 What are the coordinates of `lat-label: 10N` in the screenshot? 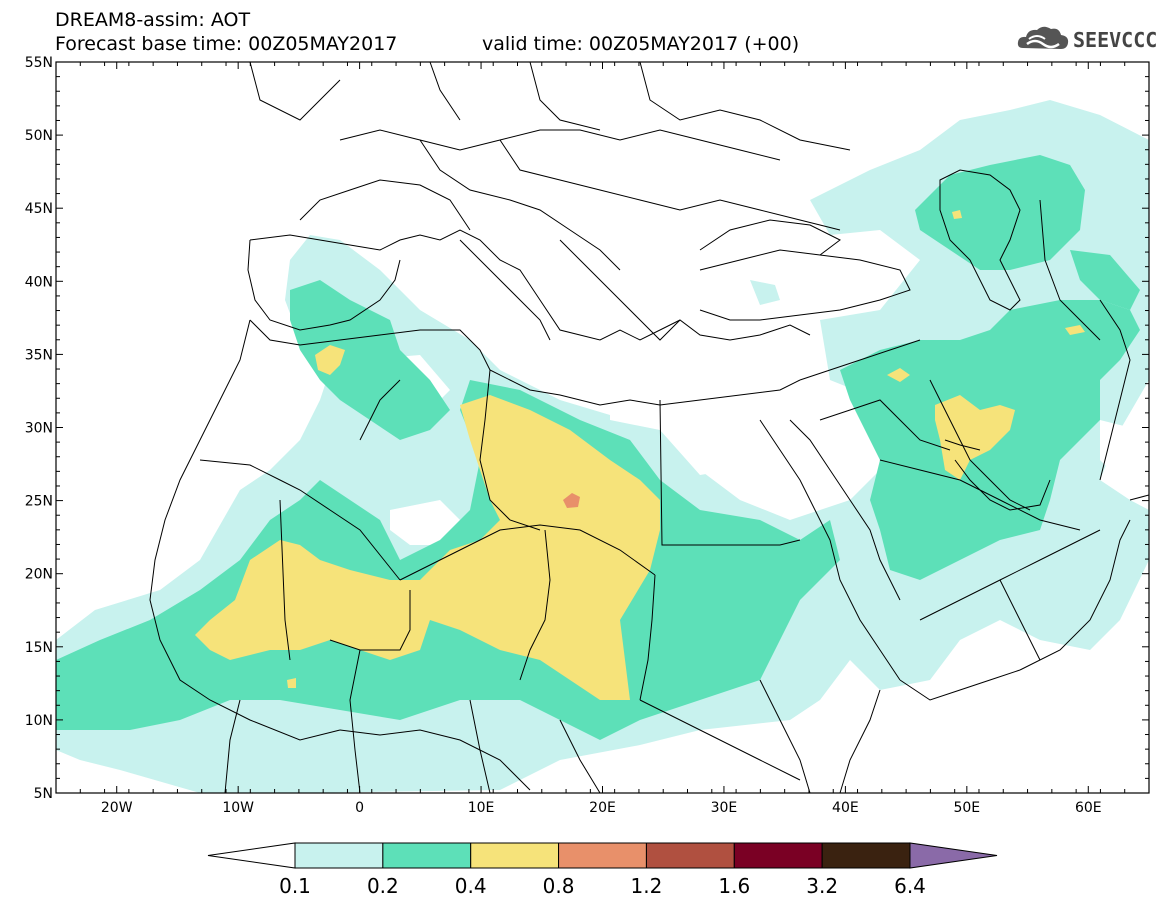 It's located at (39, 721).